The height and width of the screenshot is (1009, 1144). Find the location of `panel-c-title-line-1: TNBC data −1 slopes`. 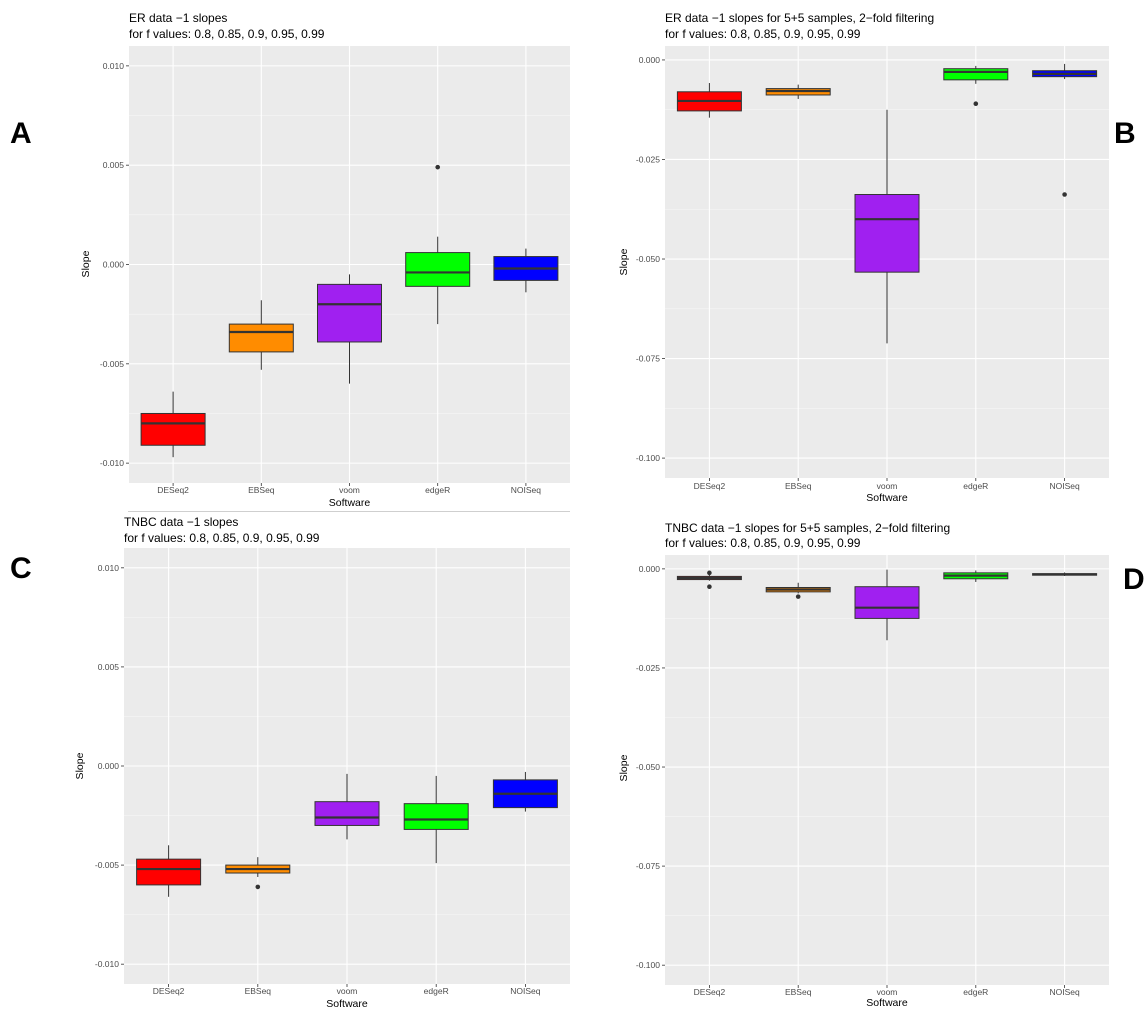

panel-c-title-line-1: TNBC data −1 slopes is located at coordinates (181, 522).